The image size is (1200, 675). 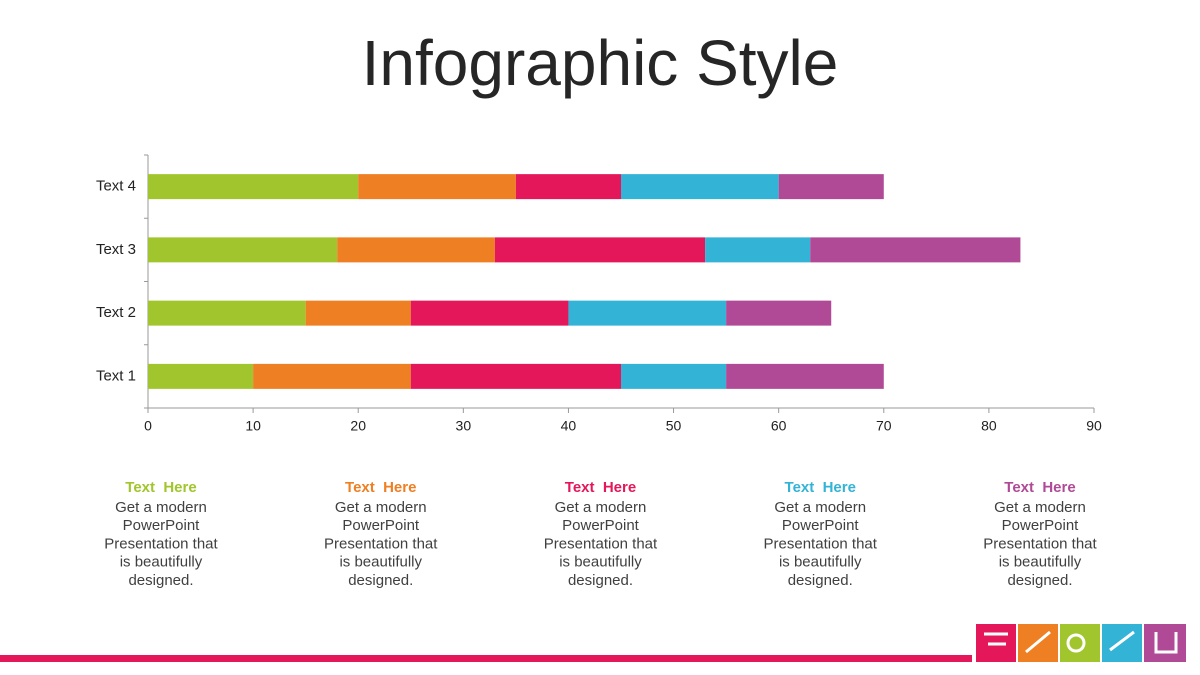 I want to click on y-tick-label: Text 2, so click(x=116, y=312).